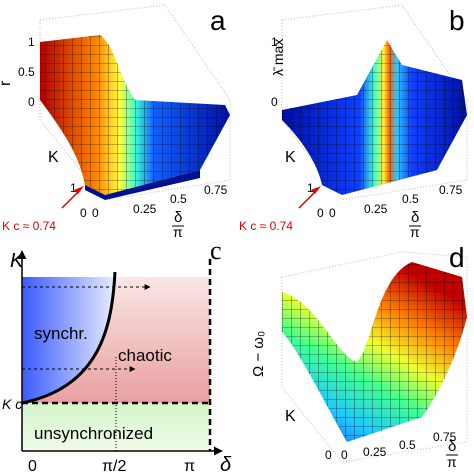  What do you see at coordinates (290, 416) in the screenshot?
I see `k-axis-label-d: K` at bounding box center [290, 416].